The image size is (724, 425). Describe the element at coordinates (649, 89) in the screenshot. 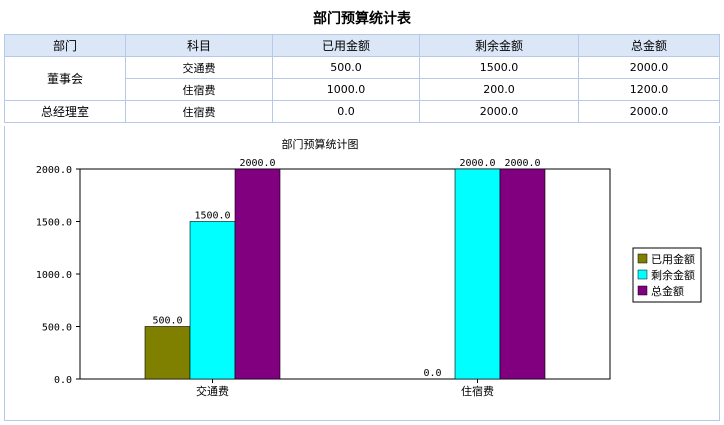

I see `total-cell: 1200.0` at that location.